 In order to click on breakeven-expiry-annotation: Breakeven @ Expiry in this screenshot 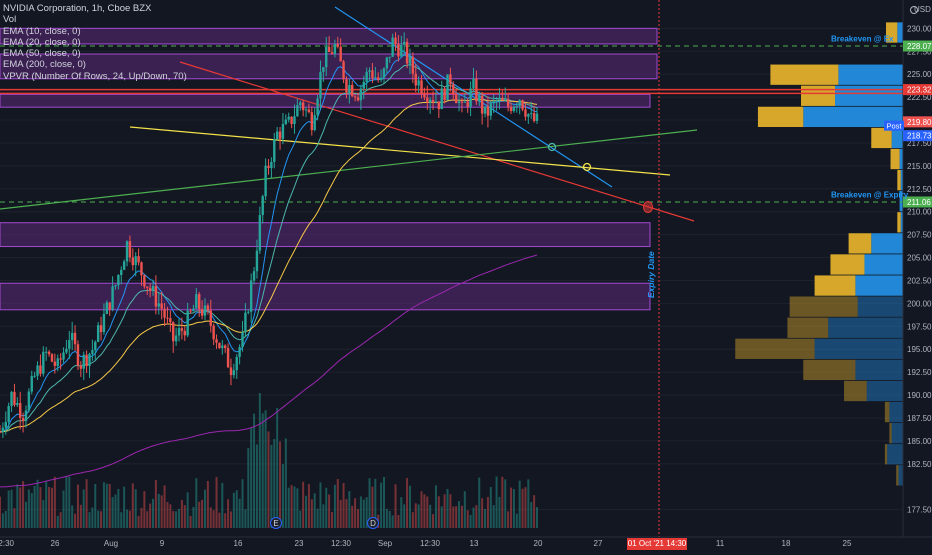, I will do `click(870, 194)`.